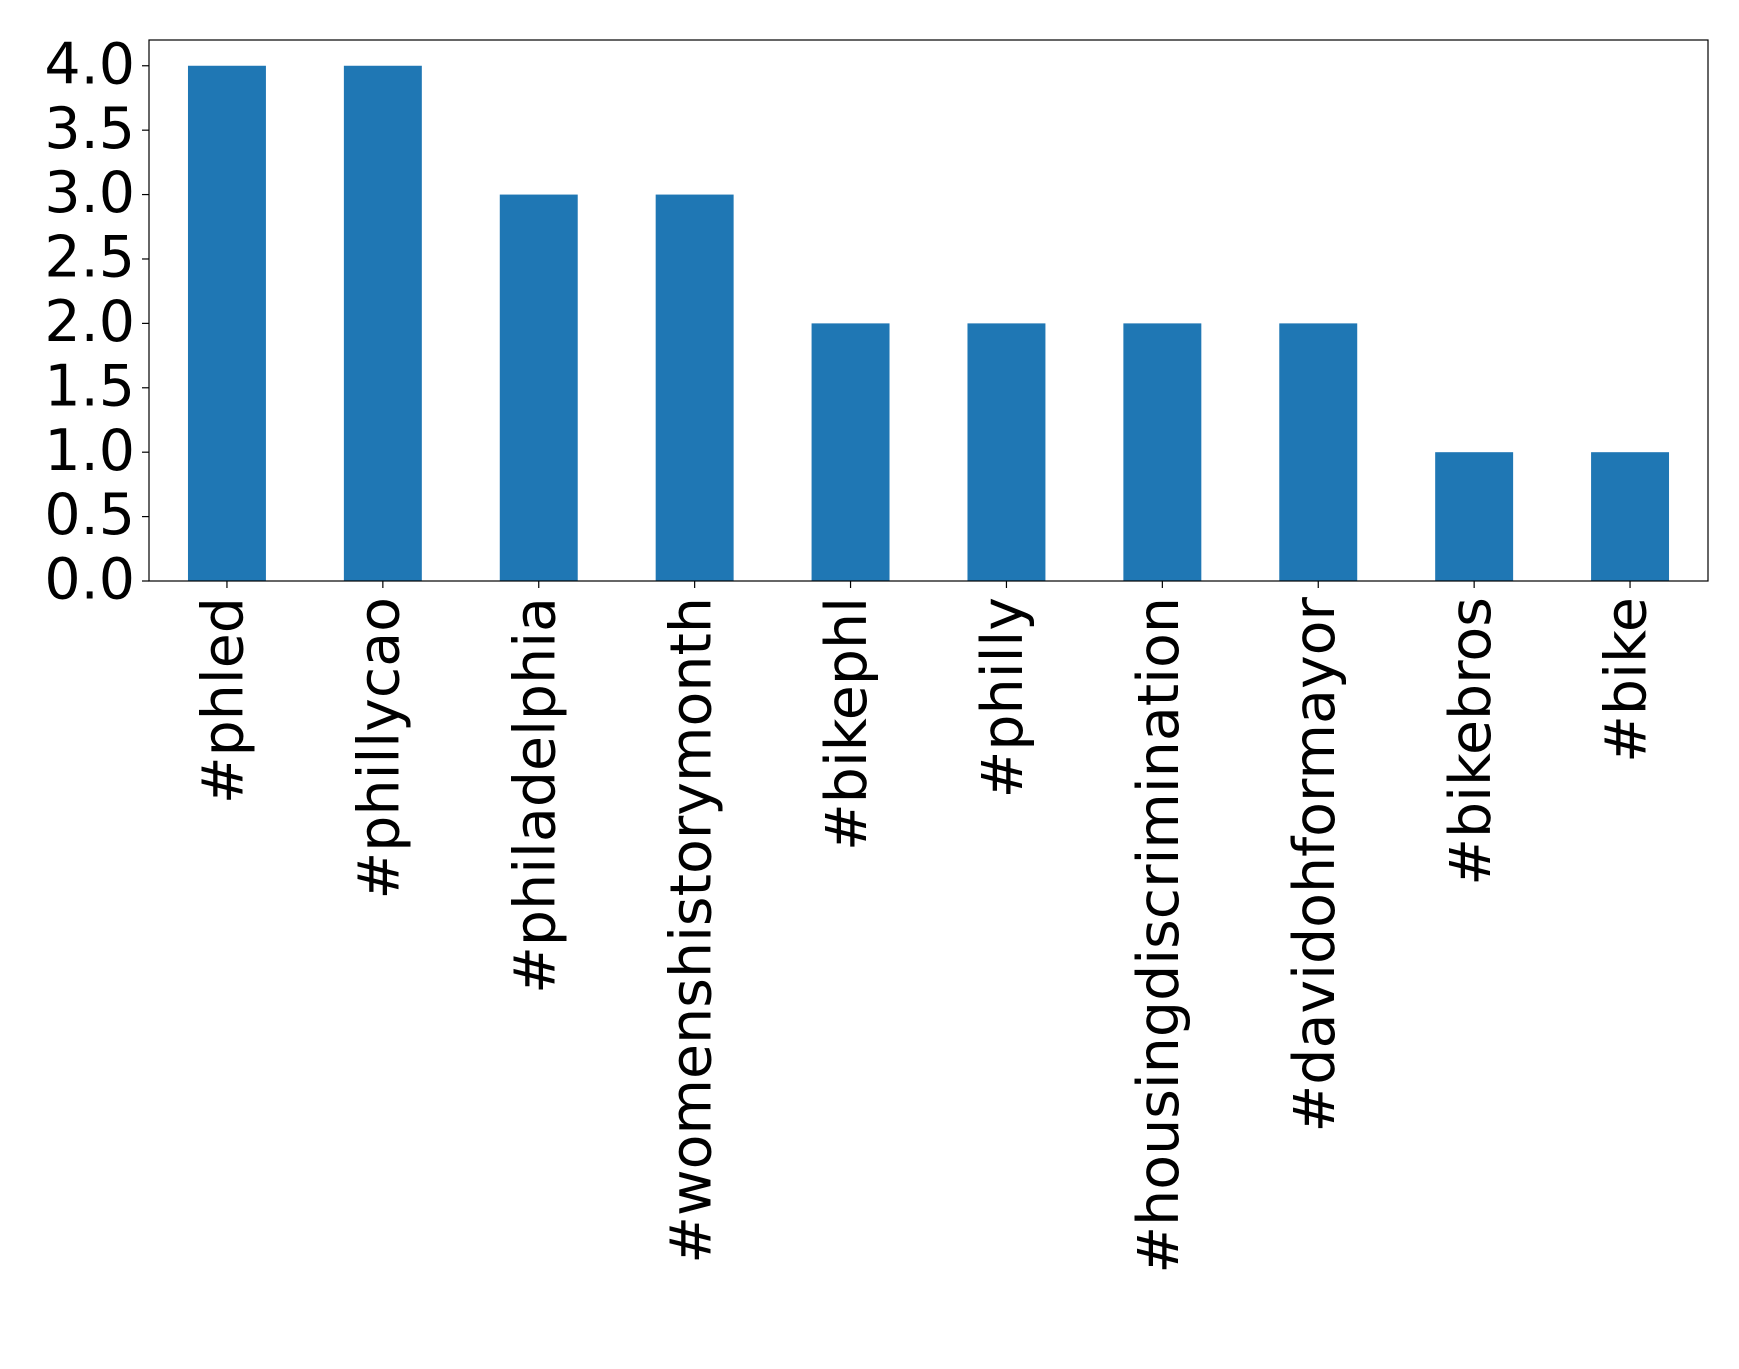 This screenshot has width=1739, height=1369. Describe the element at coordinates (89, 322) in the screenshot. I see `y-tick-label: 2.0` at that location.